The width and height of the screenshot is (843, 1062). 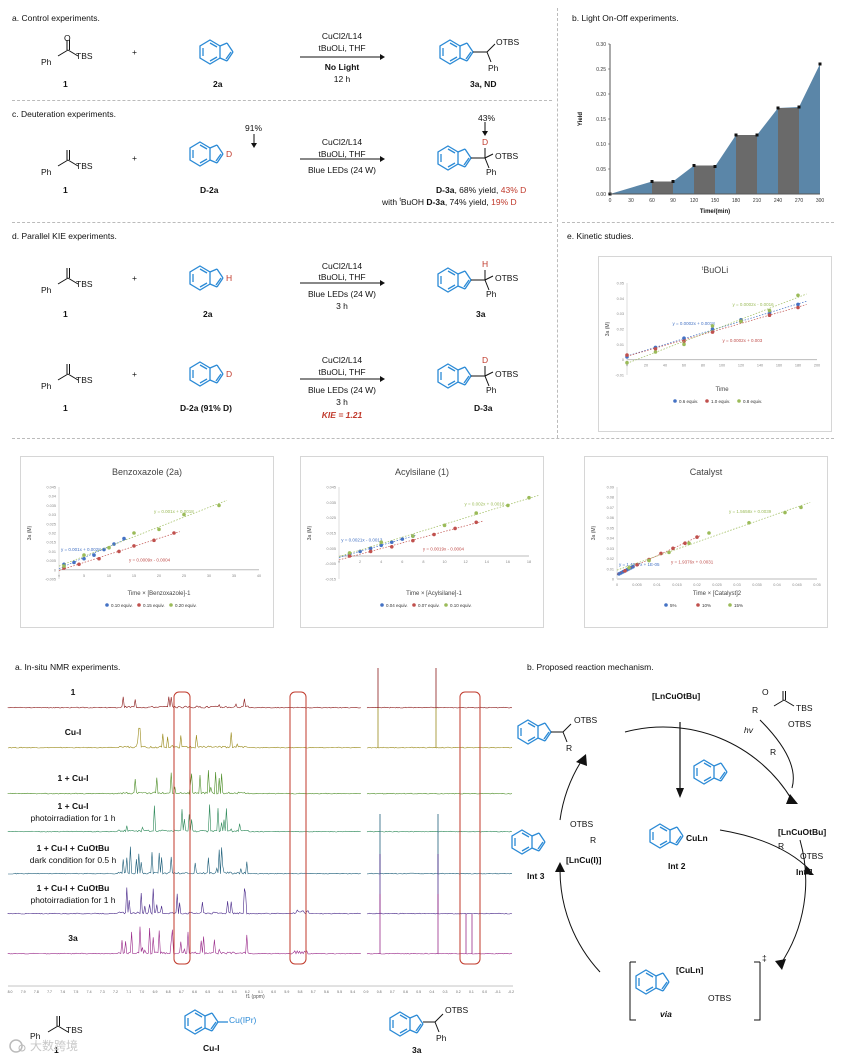 What do you see at coordinates (720, 401) in the screenshot?
I see `legend-label: 1.0 equiv.` at bounding box center [720, 401].